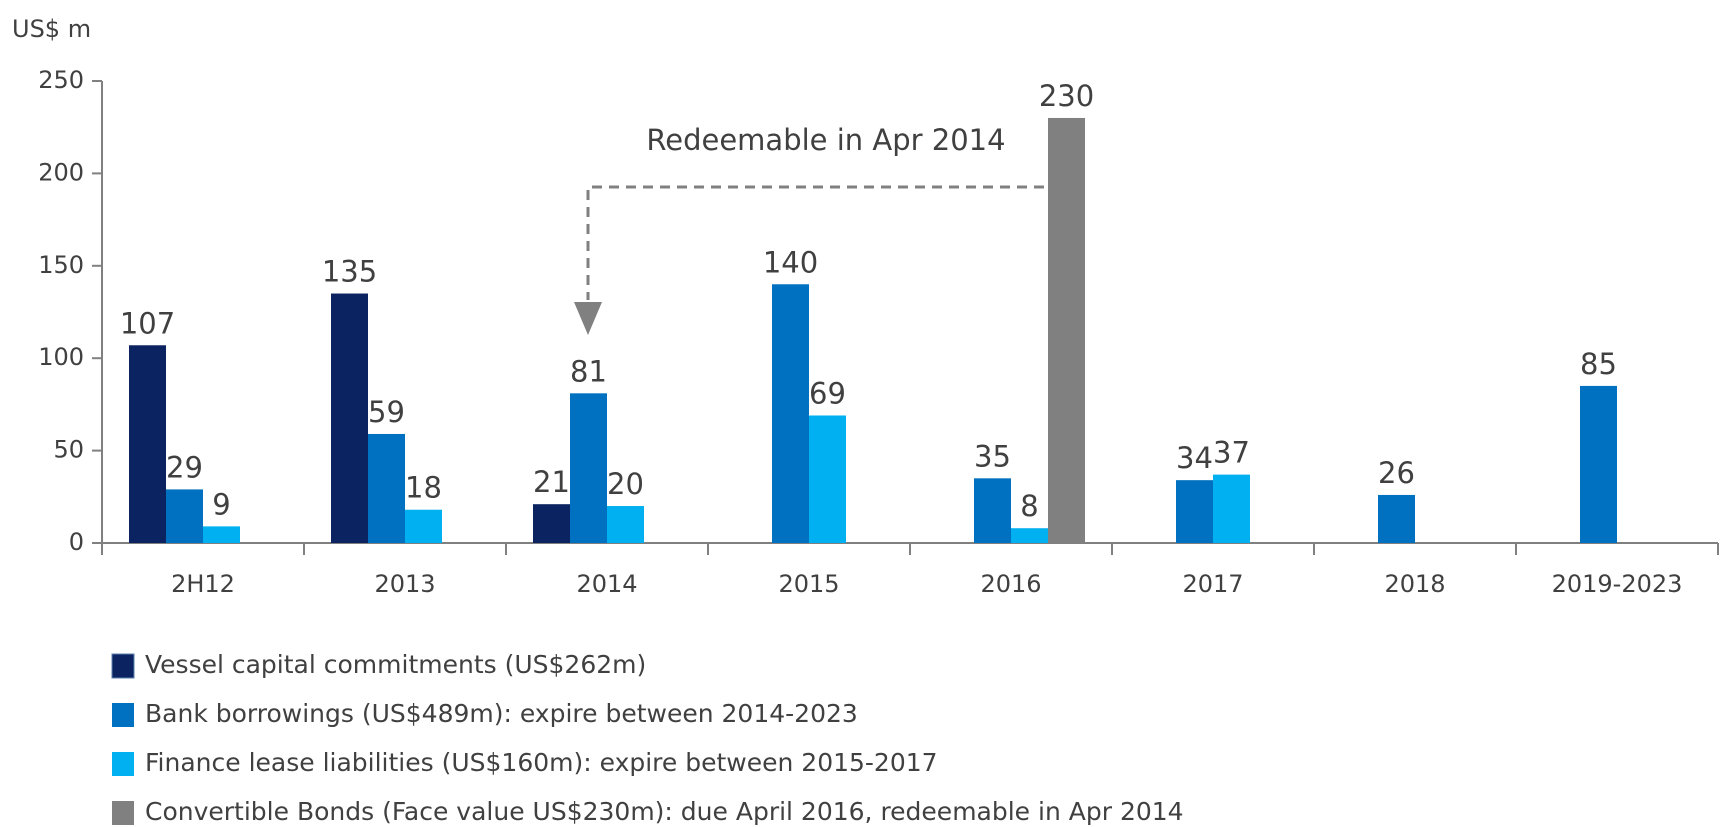  What do you see at coordinates (827, 393) in the screenshot?
I see `data-label: 69` at bounding box center [827, 393].